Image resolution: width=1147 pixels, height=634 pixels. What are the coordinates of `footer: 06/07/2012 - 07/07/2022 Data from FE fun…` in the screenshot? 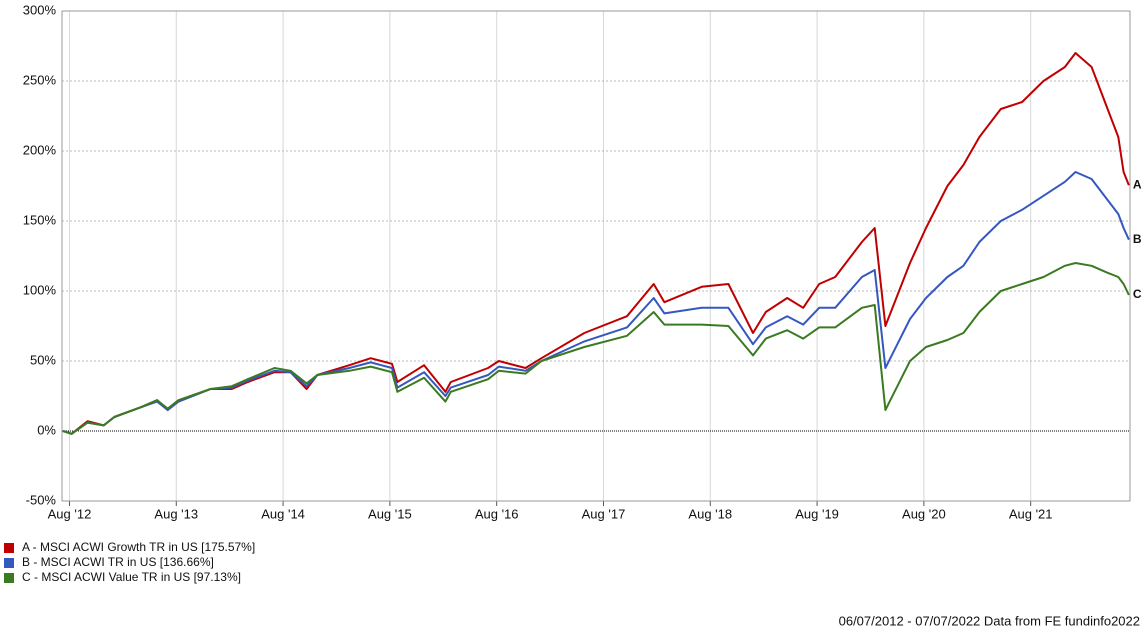 It's located at (989, 620).